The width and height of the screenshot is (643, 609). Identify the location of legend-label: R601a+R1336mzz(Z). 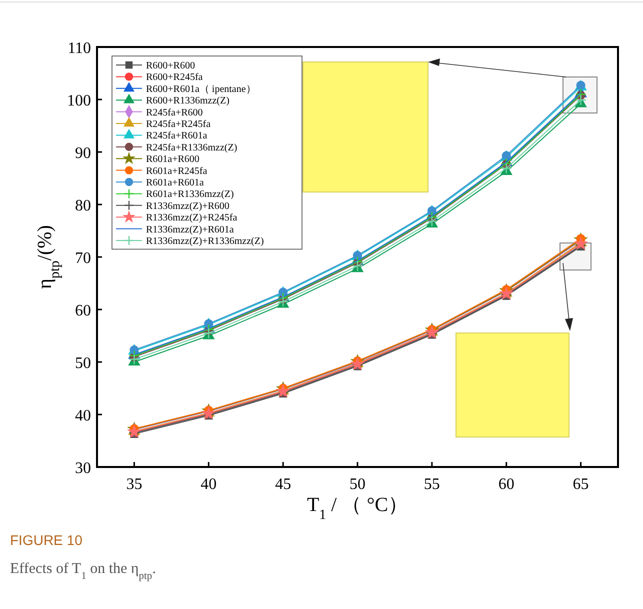
(190, 194).